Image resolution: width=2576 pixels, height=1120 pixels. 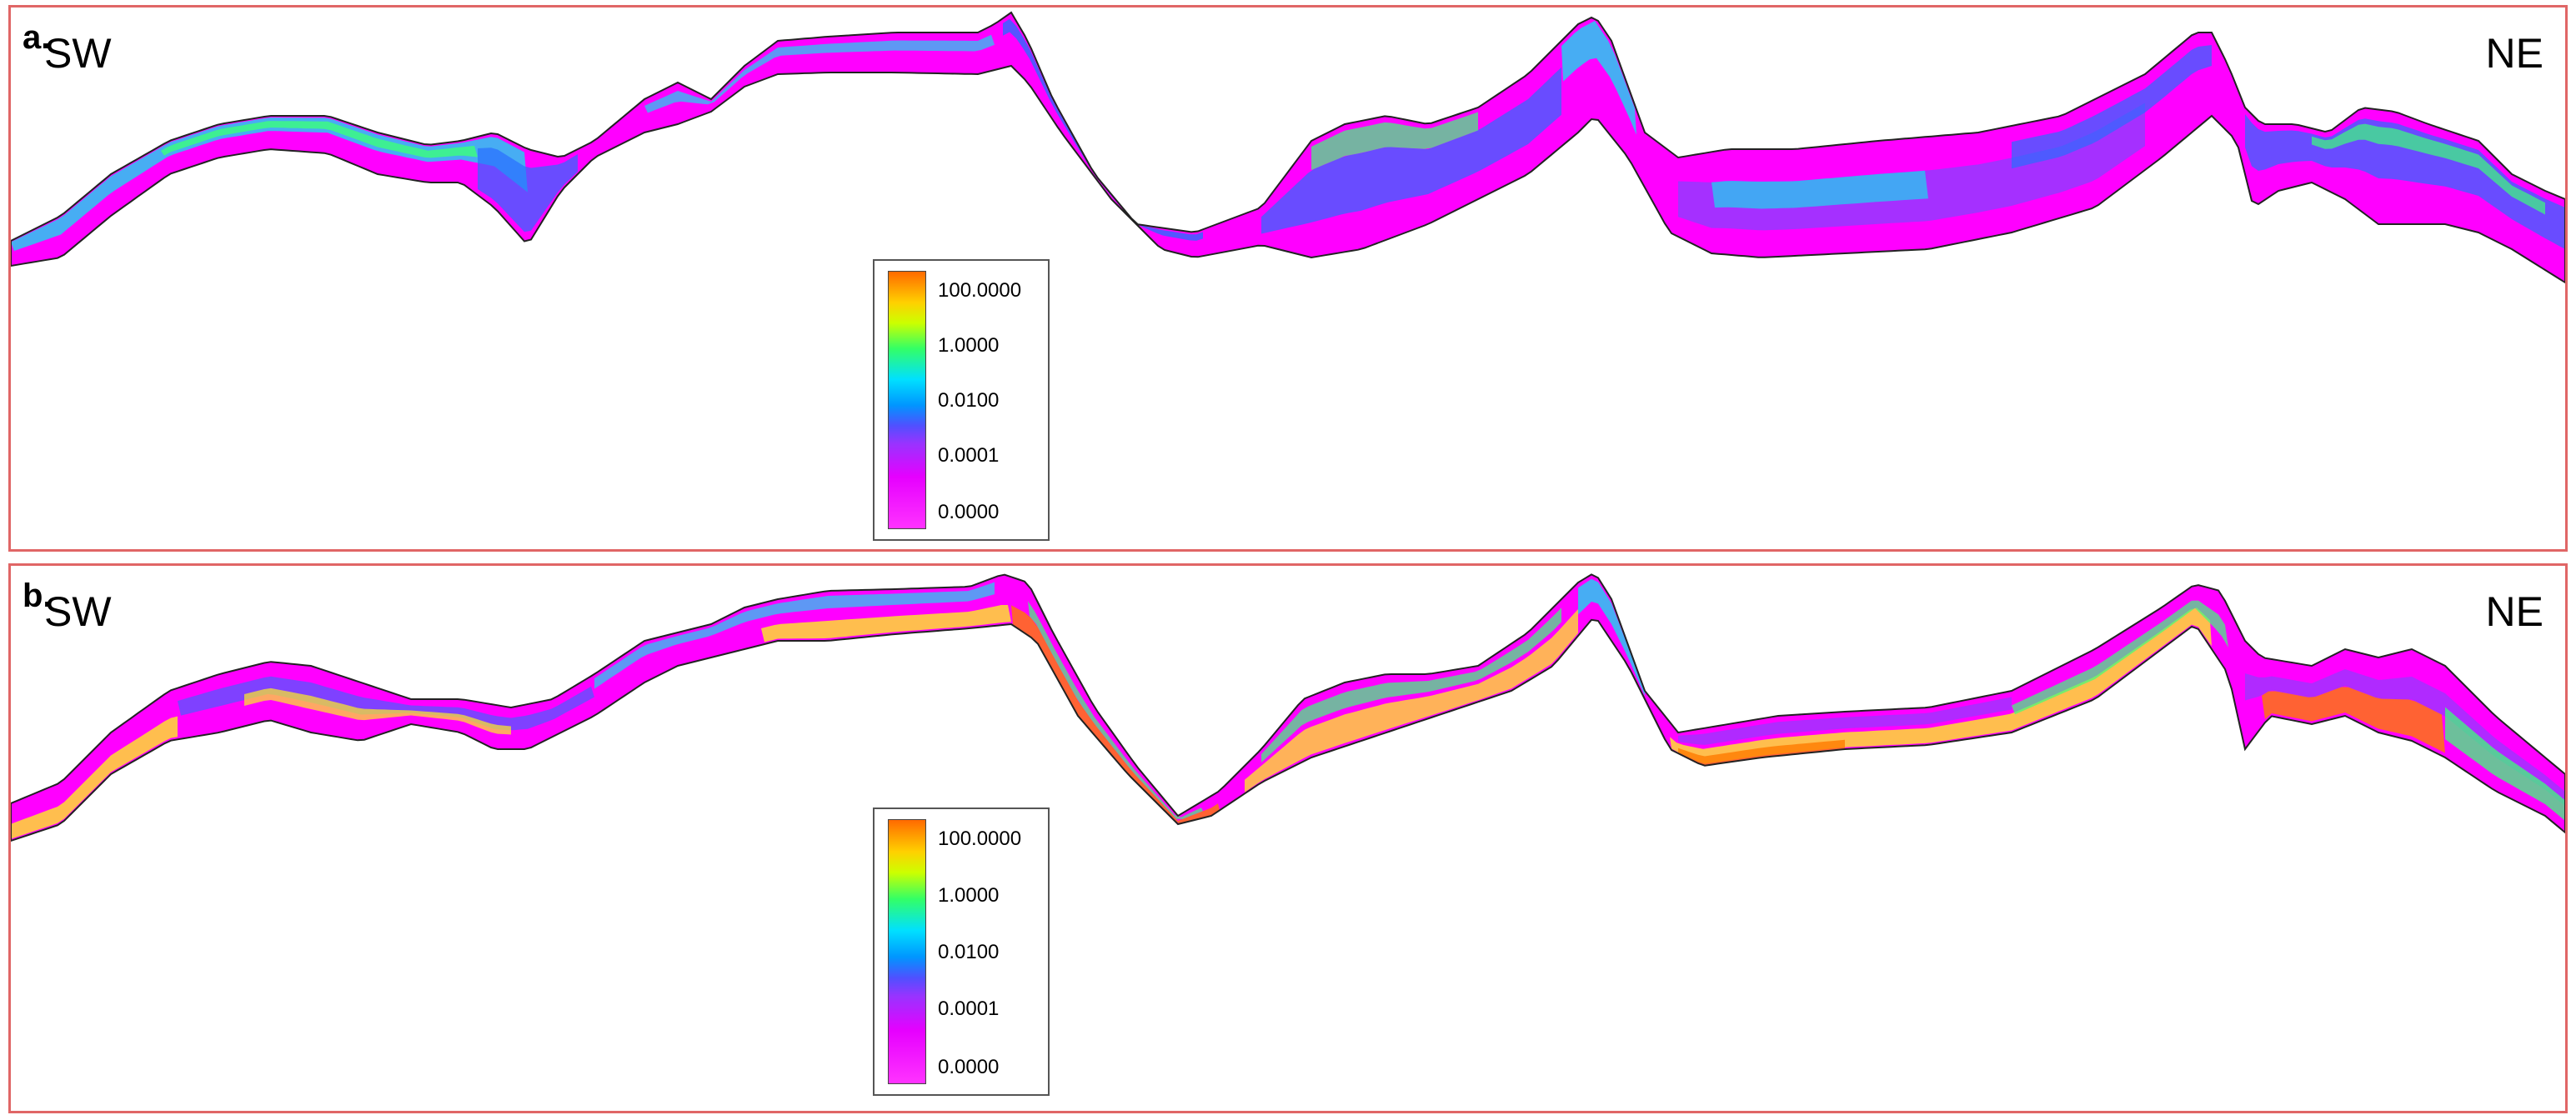 I want to click on direction-sw-a: SW, so click(x=78, y=54).